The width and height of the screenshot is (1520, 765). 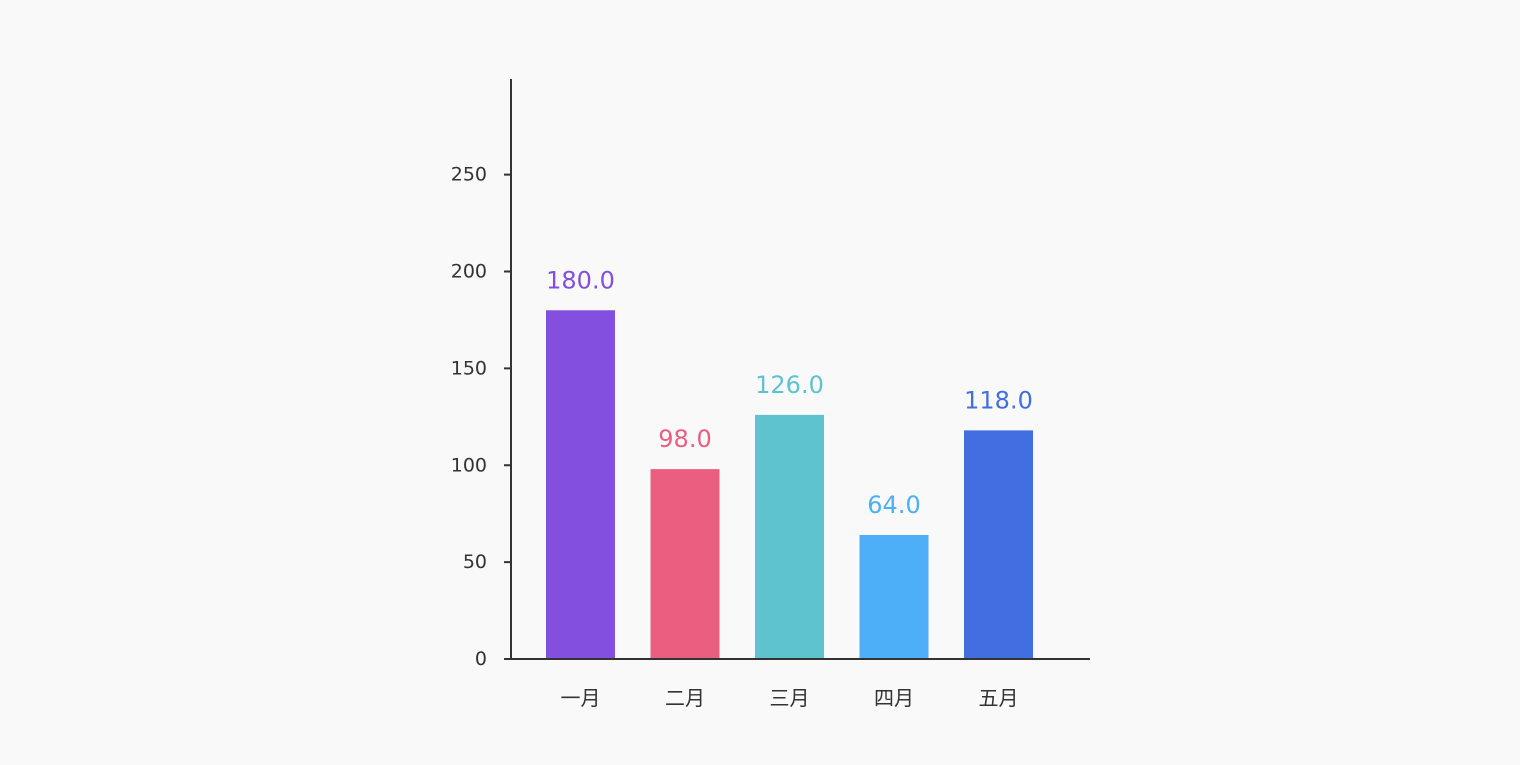 I want to click on x-axis-labels: 一月 二月 三月 四月 五月, so click(x=790, y=698).